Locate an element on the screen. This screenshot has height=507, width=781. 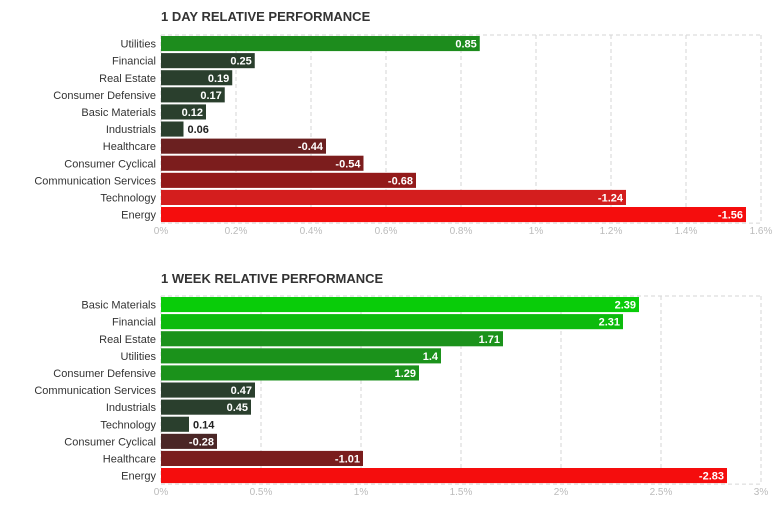
x-tick-label: 0.5% is located at coordinates (261, 492).